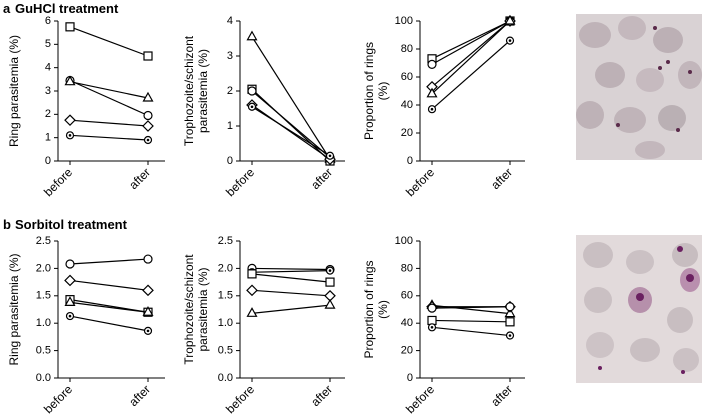 The image size is (708, 420). I want to click on panel-title: GuHCl treatment, so click(67, 8).